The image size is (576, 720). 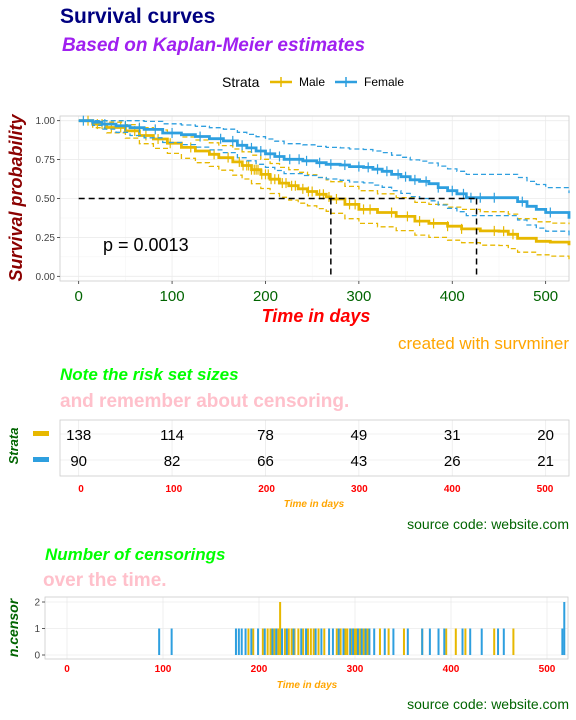 What do you see at coordinates (483, 343) in the screenshot?
I see `survminer-caption: created with survminer` at bounding box center [483, 343].